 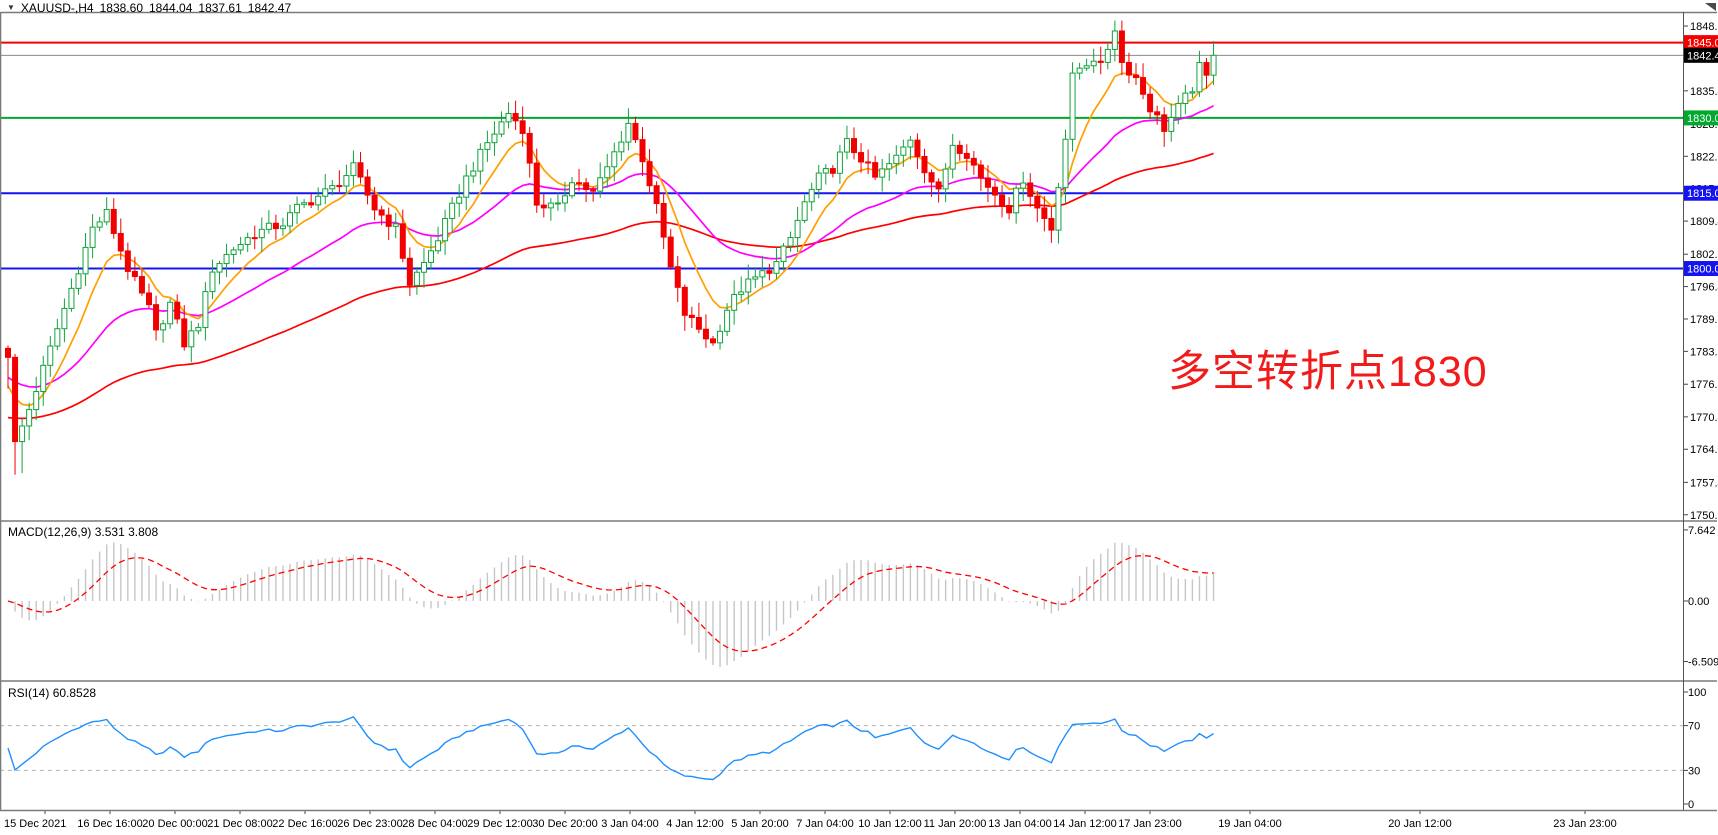 I want to click on time-tick-label: 11 Jan 20:00, so click(x=955, y=824).